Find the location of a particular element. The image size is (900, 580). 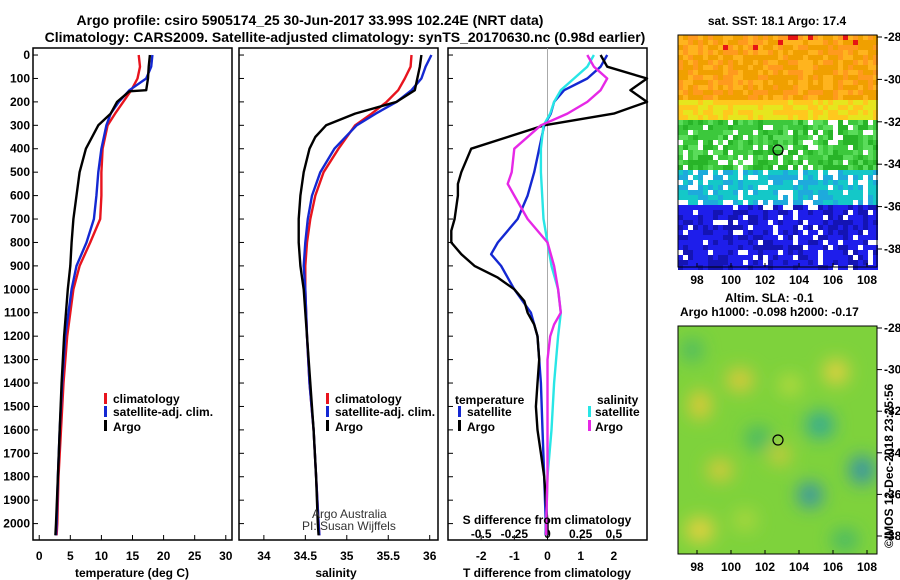

depth-tick-label: 1200 is located at coordinates (16, 336).